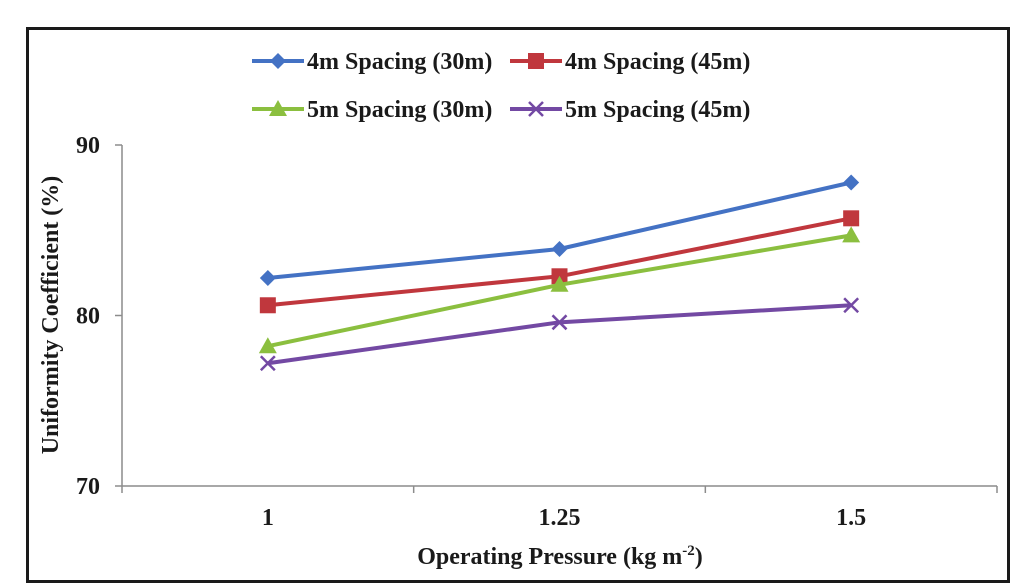  I want to click on x-axis-title-main: Operating Pressure (kg m, so click(549, 557).